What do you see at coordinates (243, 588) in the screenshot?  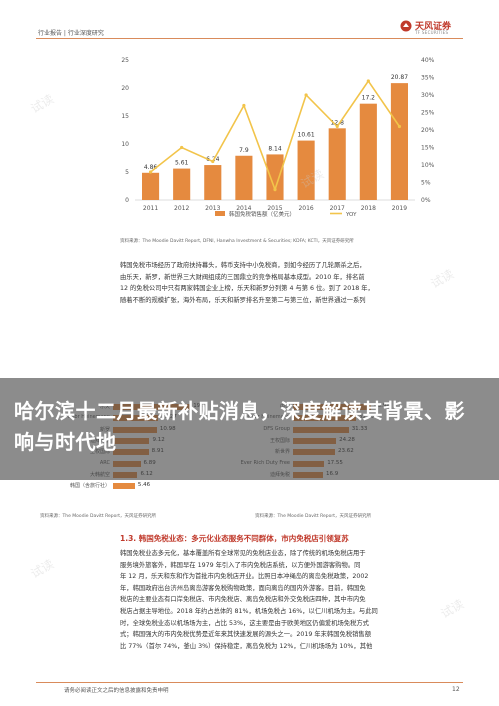 I see `paragraph-line: 年，韩国政府出台济州岛离岛游客免税购物政策，面向离岛的国内外游客。目前，韩国免` at bounding box center [243, 588].